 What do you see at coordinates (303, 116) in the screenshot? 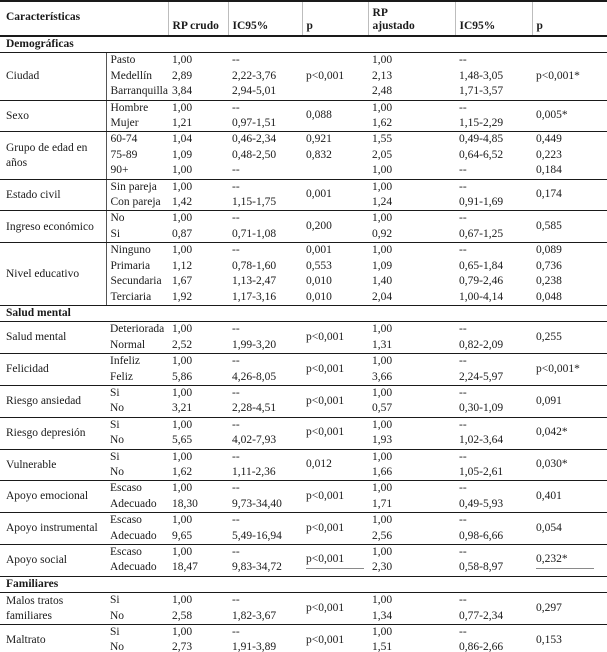
I see `table-row: Sexo Hombre 1,00 -- 0,088 1,00 -- 0,005*` at bounding box center [303, 116].